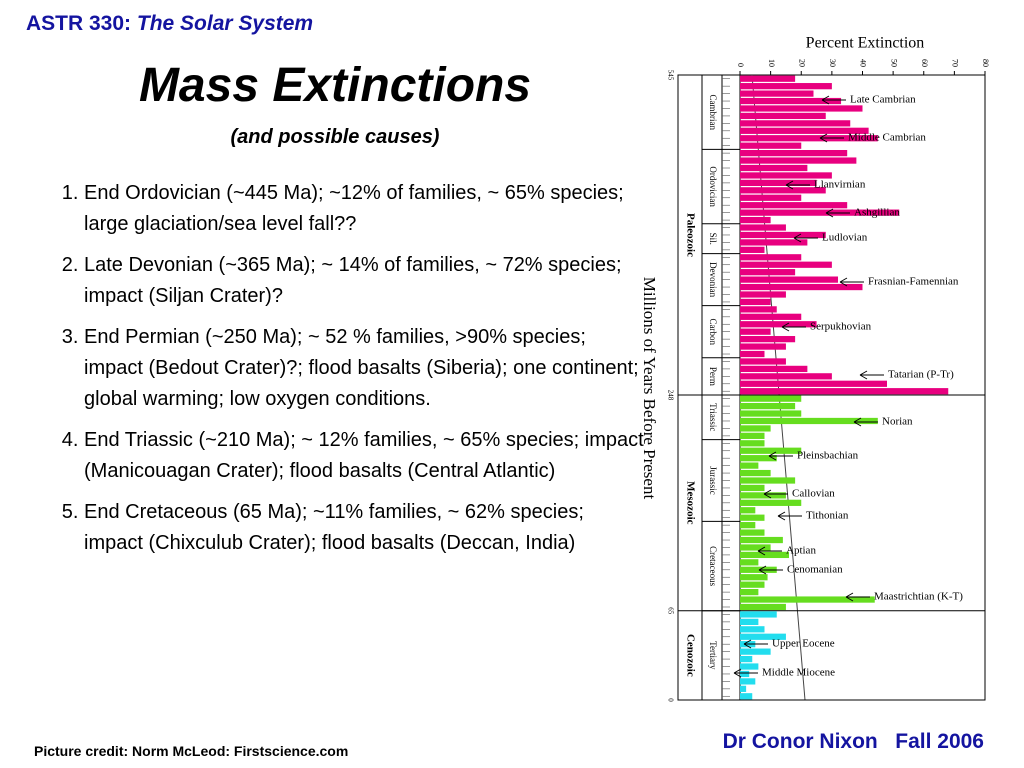 The width and height of the screenshot is (1024, 768). What do you see at coordinates (985, 63) in the screenshot?
I see `x-tick-label: 80` at bounding box center [985, 63].